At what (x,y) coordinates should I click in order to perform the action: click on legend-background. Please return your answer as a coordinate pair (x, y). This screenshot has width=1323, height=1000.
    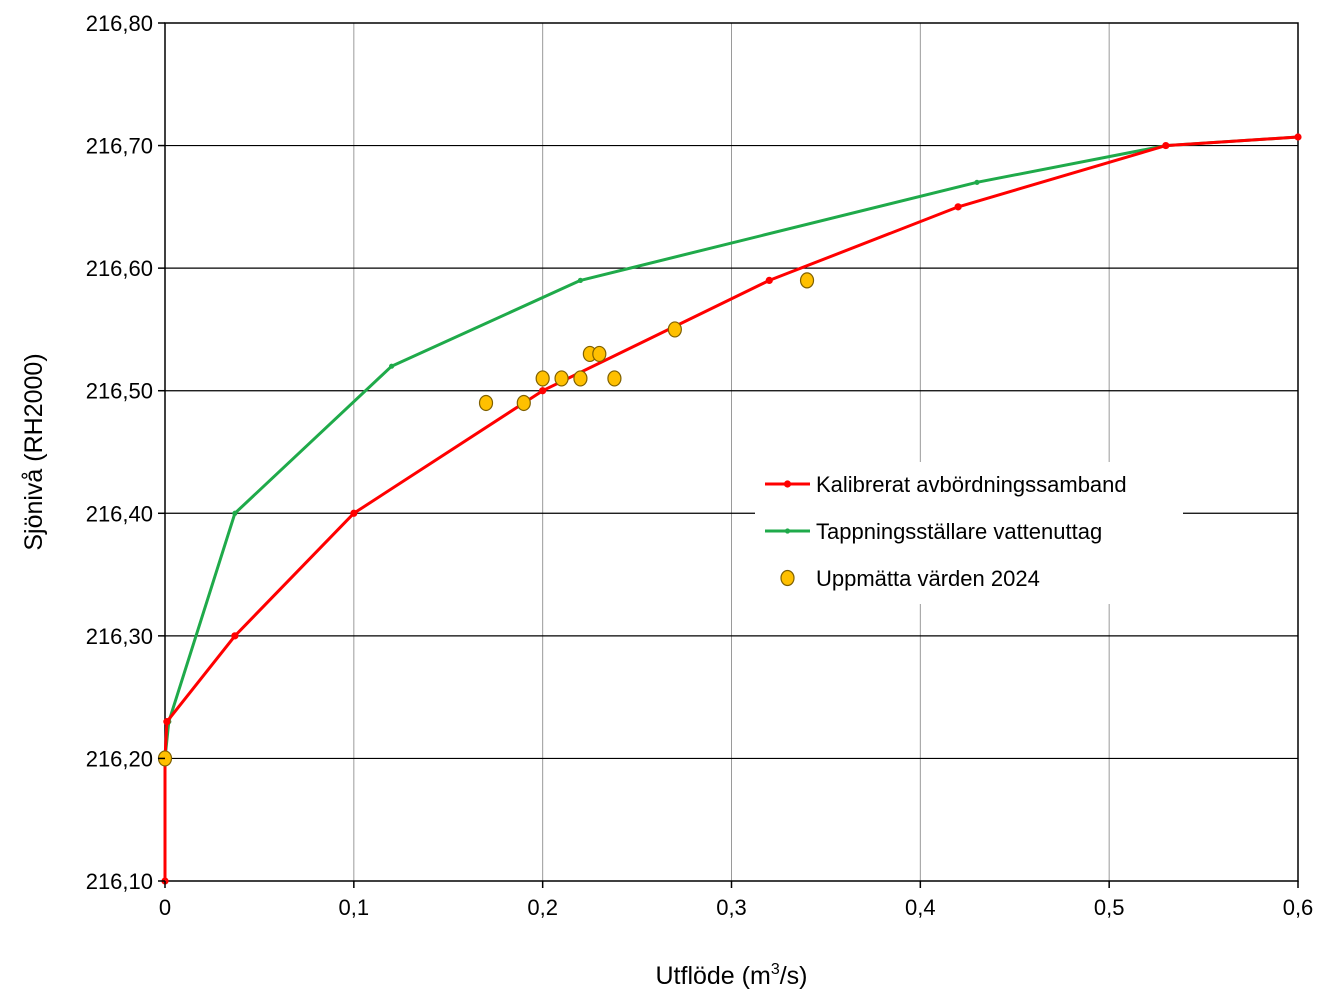
    Looking at the image, I should click on (969, 533).